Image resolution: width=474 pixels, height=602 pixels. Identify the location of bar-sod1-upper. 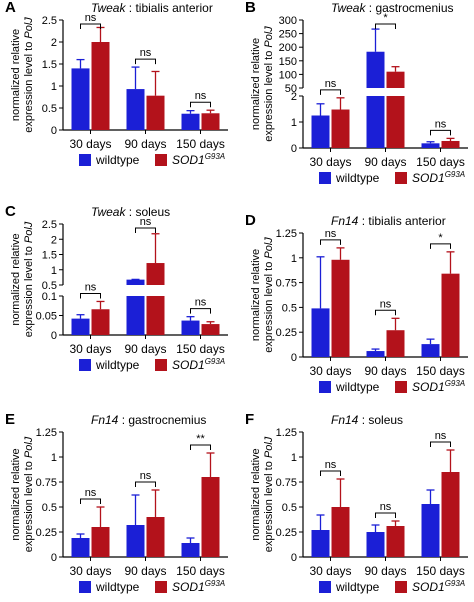
(395, 79).